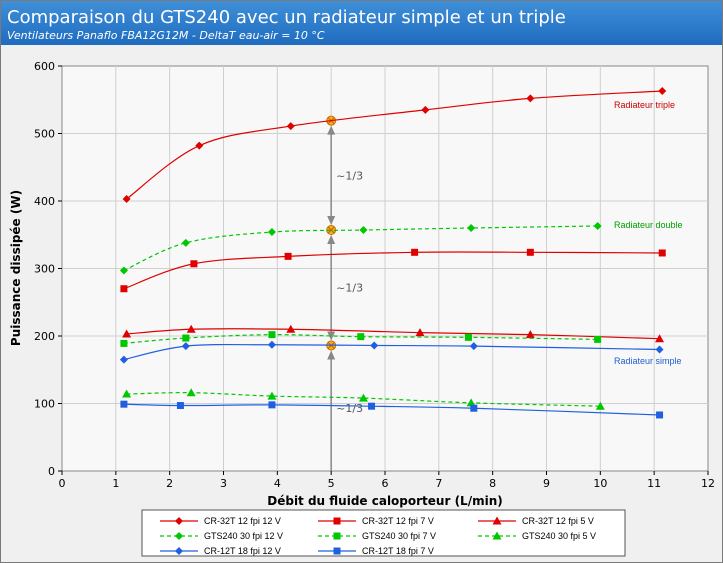 The image size is (723, 563). What do you see at coordinates (62, 483) in the screenshot?
I see `x-tick-label: 0` at bounding box center [62, 483].